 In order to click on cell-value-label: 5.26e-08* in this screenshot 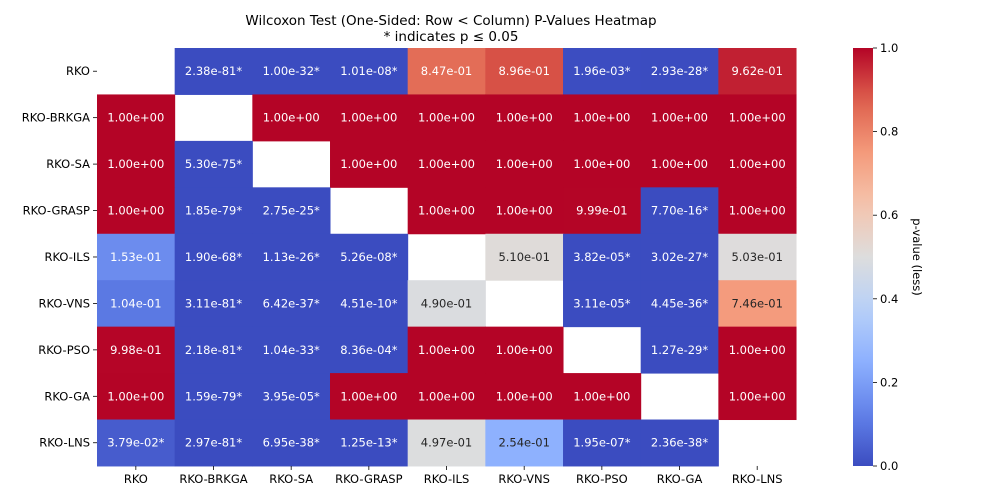, I will do `click(368, 257)`.